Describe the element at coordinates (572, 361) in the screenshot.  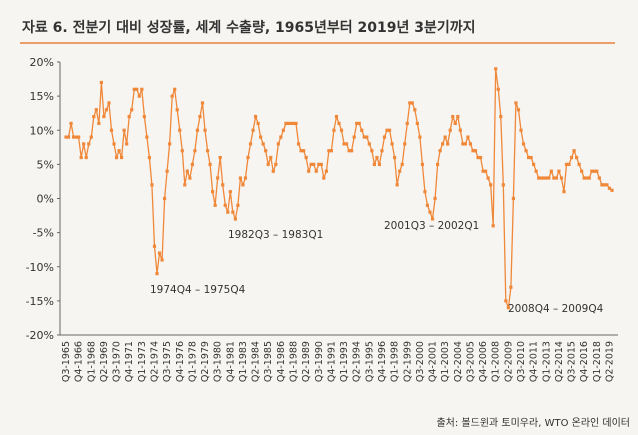
I see `x-tick-label: Q3-2015` at that location.